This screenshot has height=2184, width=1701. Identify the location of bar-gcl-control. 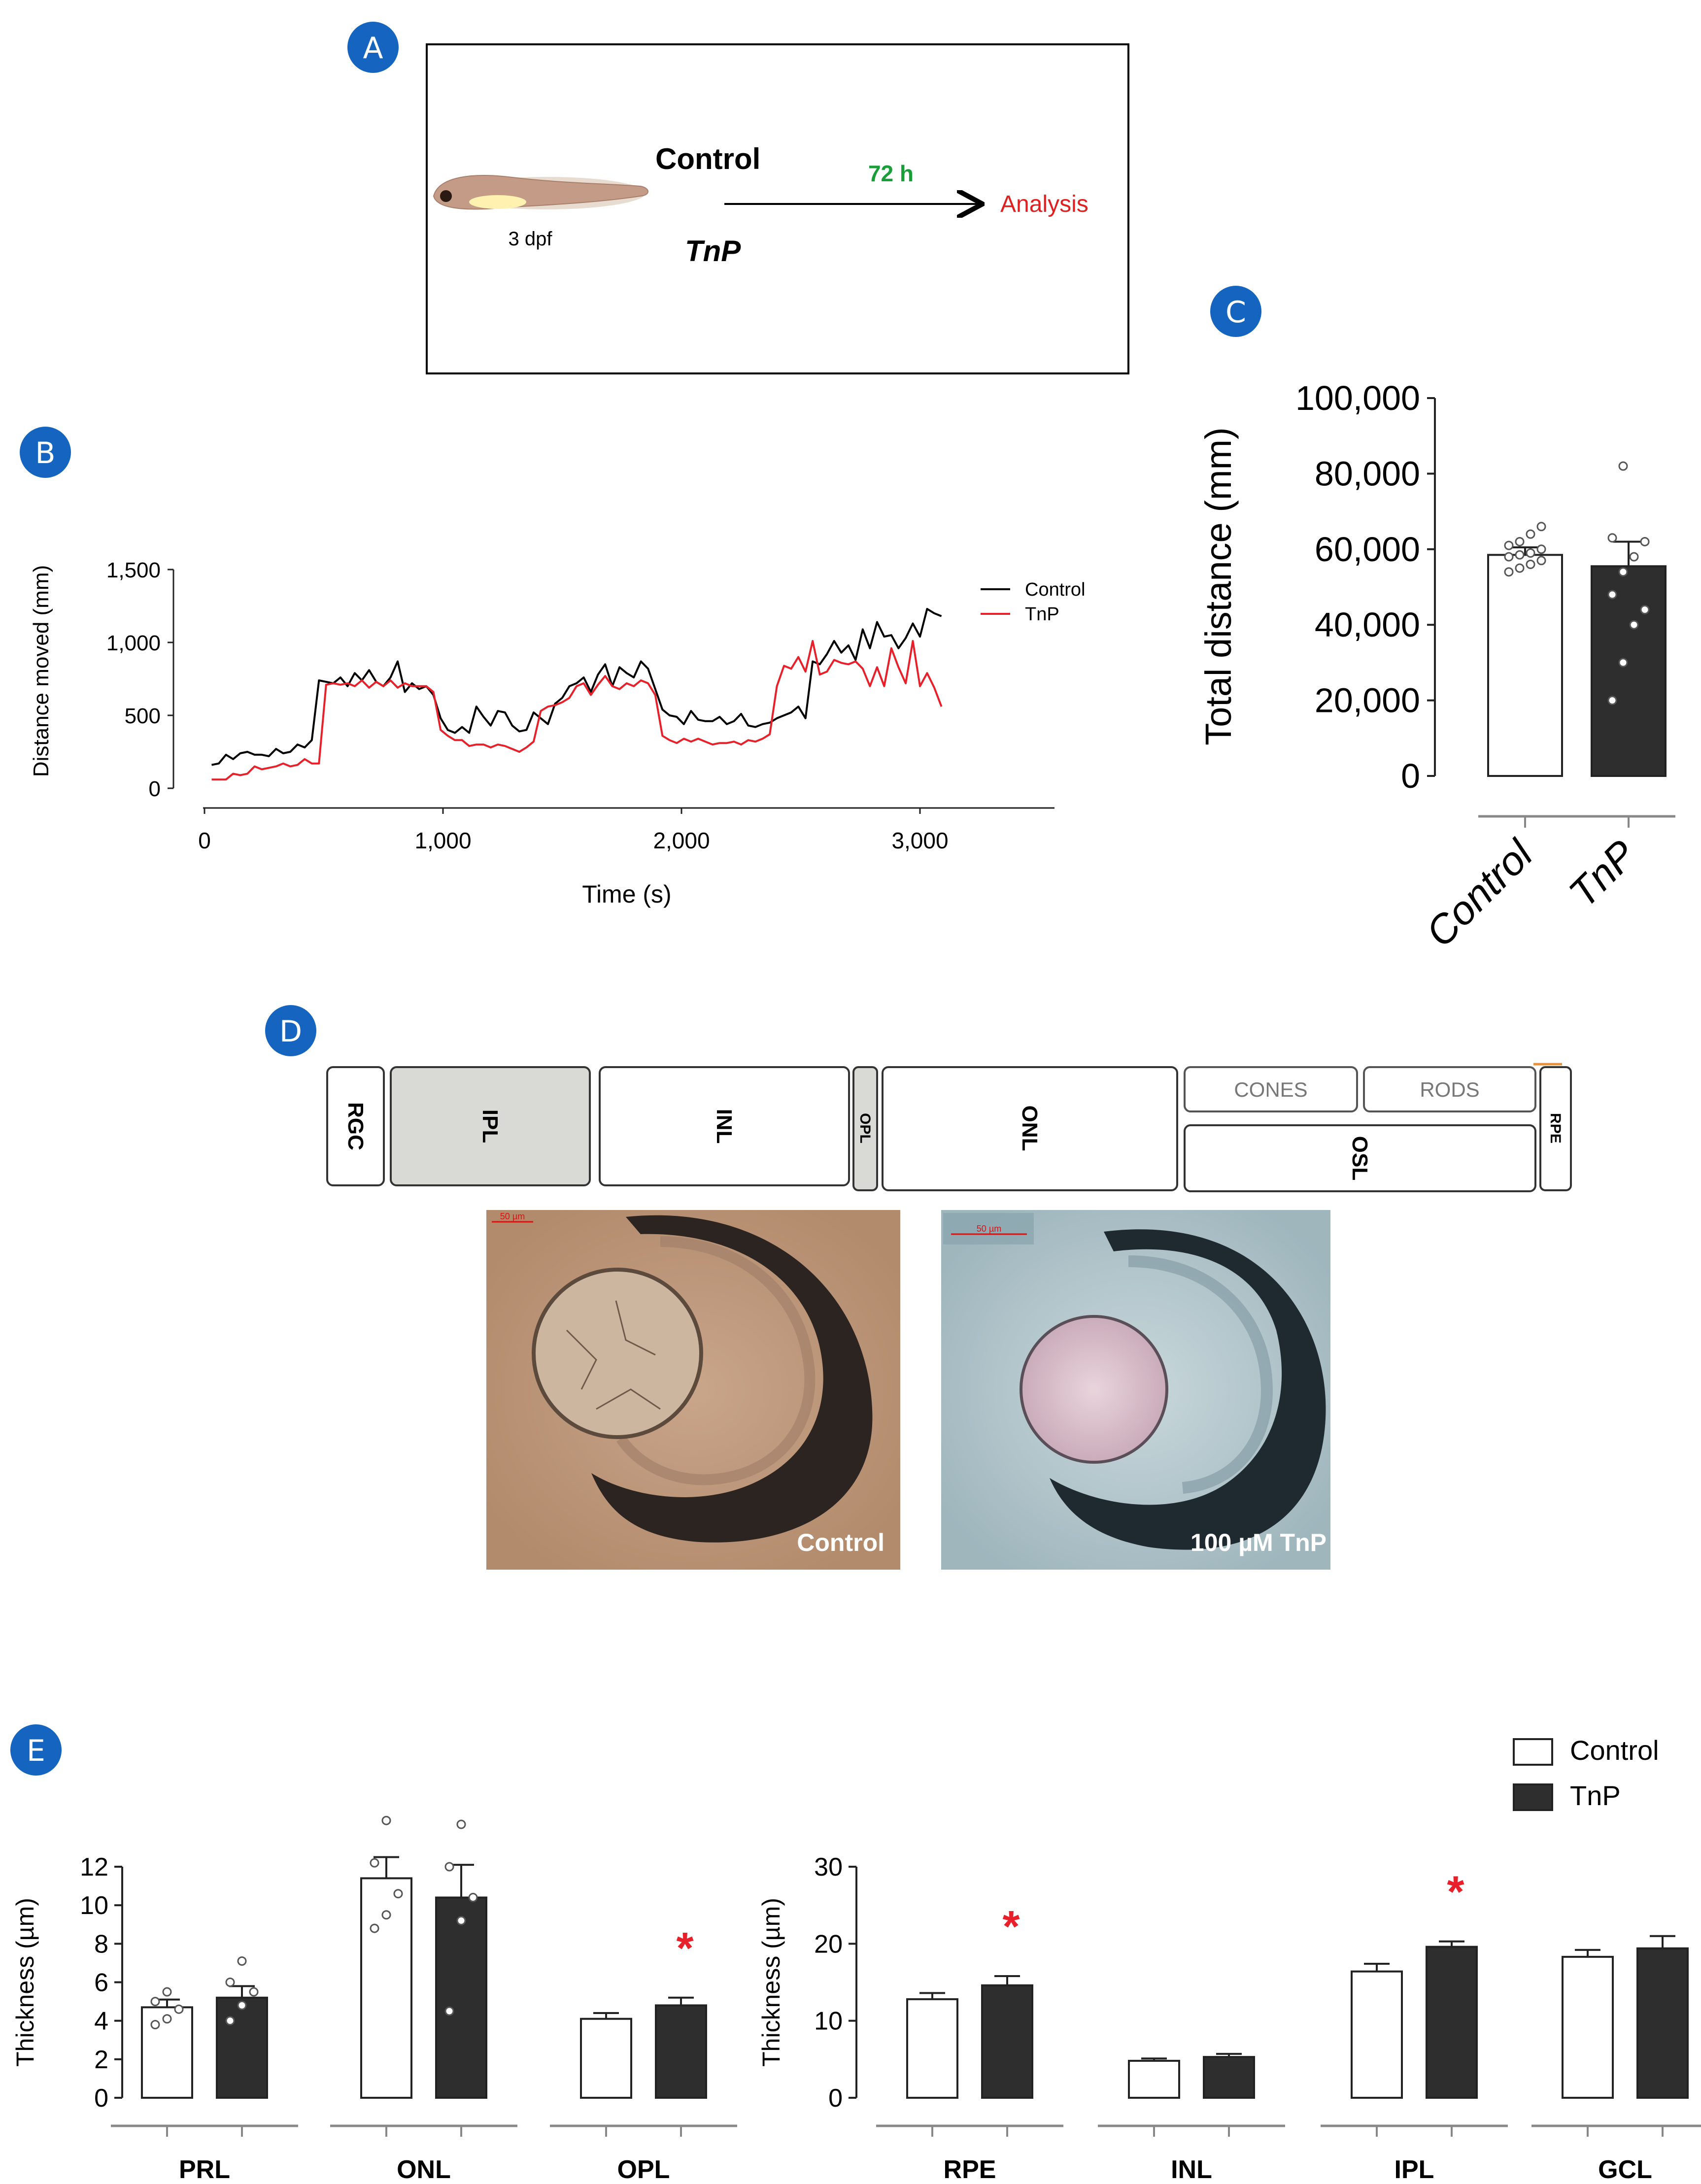
(1588, 2027).